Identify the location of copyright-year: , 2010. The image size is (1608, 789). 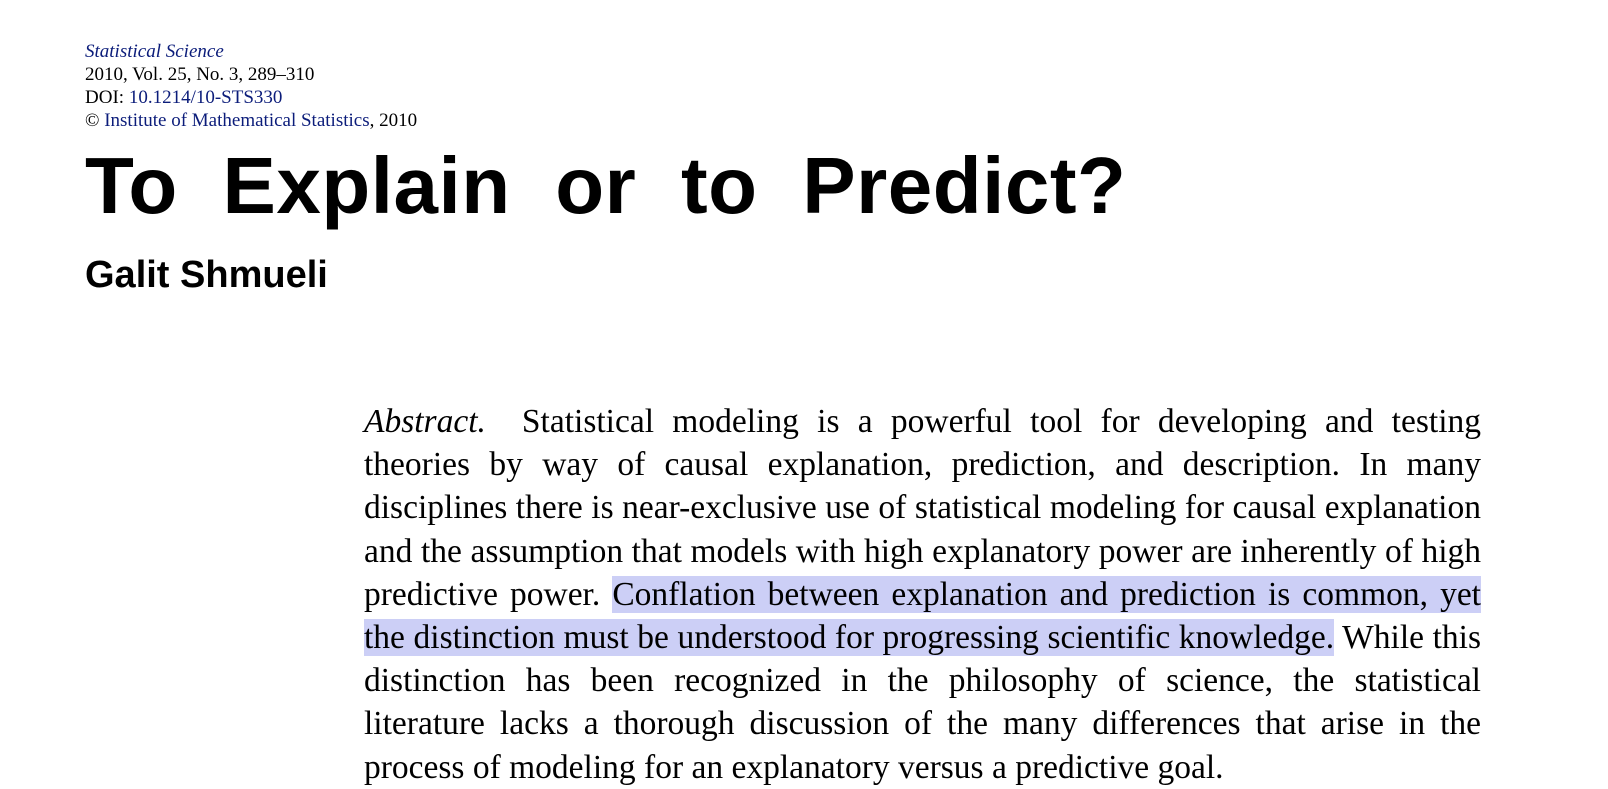
(393, 120).